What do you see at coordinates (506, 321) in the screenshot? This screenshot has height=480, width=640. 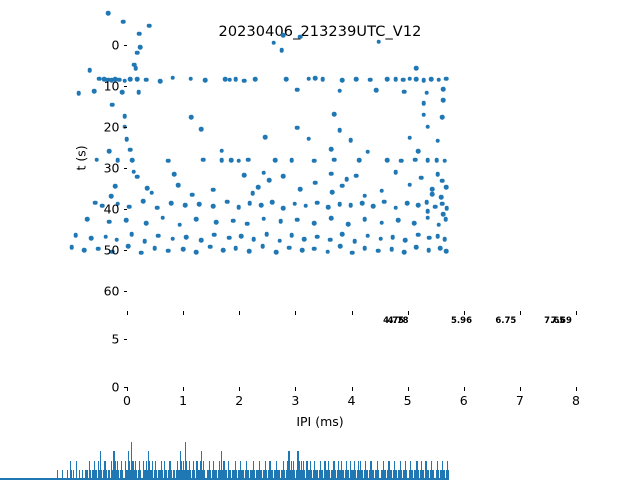 I see `histogram-peak-label: 6.75` at bounding box center [506, 321].